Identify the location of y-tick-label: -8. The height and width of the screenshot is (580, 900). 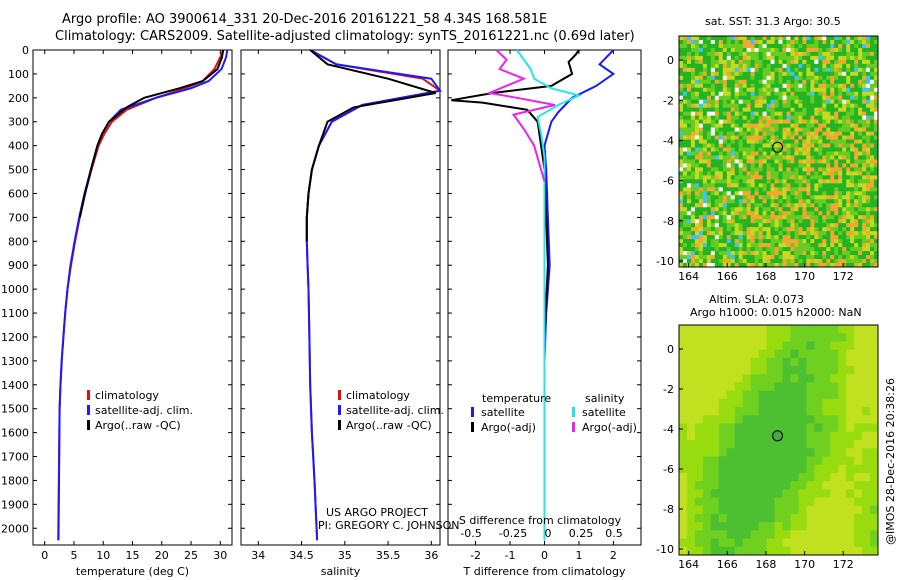
(668, 509).